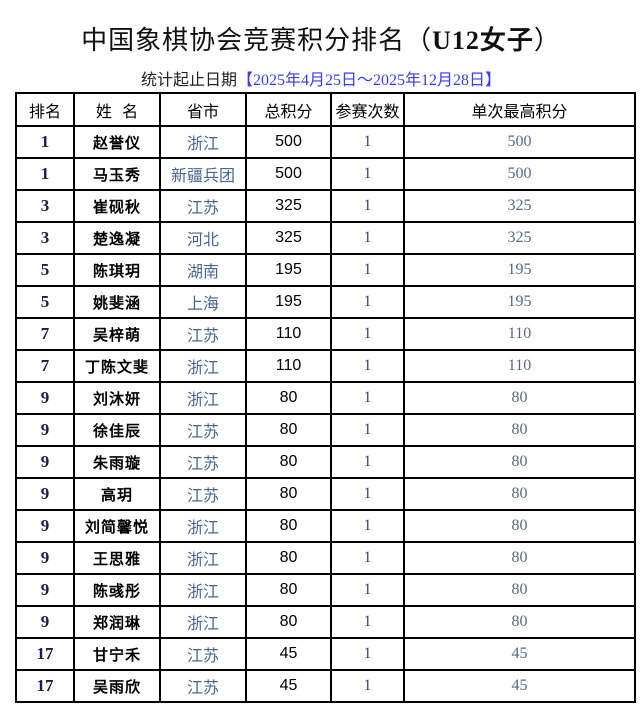  What do you see at coordinates (45, 142) in the screenshot?
I see `rank-cell: 1` at bounding box center [45, 142].